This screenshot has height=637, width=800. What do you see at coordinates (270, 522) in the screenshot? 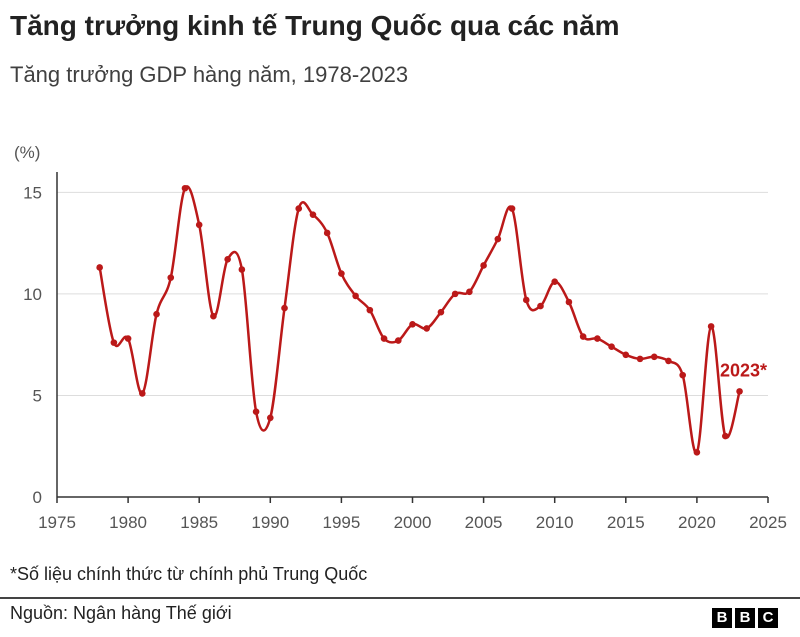
I see `x-tick-label: 1990` at bounding box center [270, 522].